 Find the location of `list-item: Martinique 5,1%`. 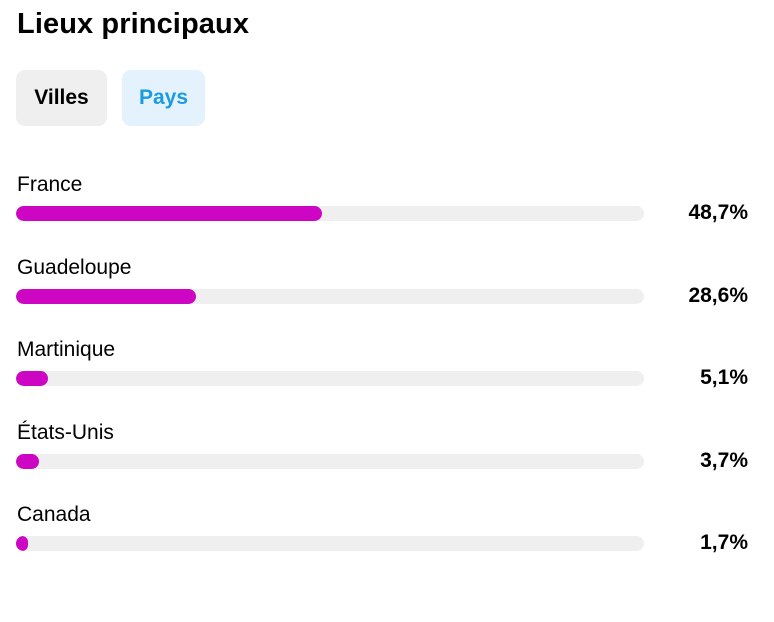

list-item: Martinique 5,1% is located at coordinates (387, 377).